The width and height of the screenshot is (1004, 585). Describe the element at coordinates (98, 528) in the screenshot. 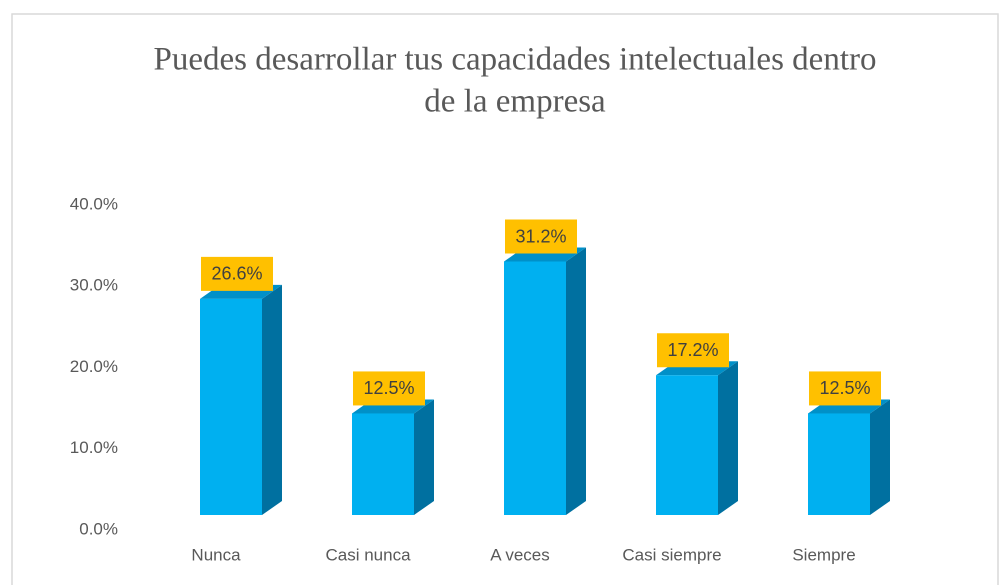

I see `y-tick-label: 0.0%` at that location.